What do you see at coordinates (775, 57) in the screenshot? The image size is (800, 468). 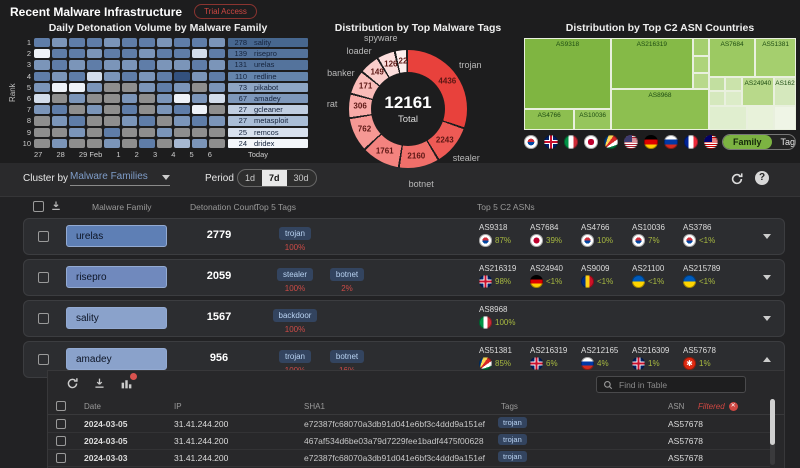 I see `treemap-cell-as51381: AS51381` at bounding box center [775, 57].